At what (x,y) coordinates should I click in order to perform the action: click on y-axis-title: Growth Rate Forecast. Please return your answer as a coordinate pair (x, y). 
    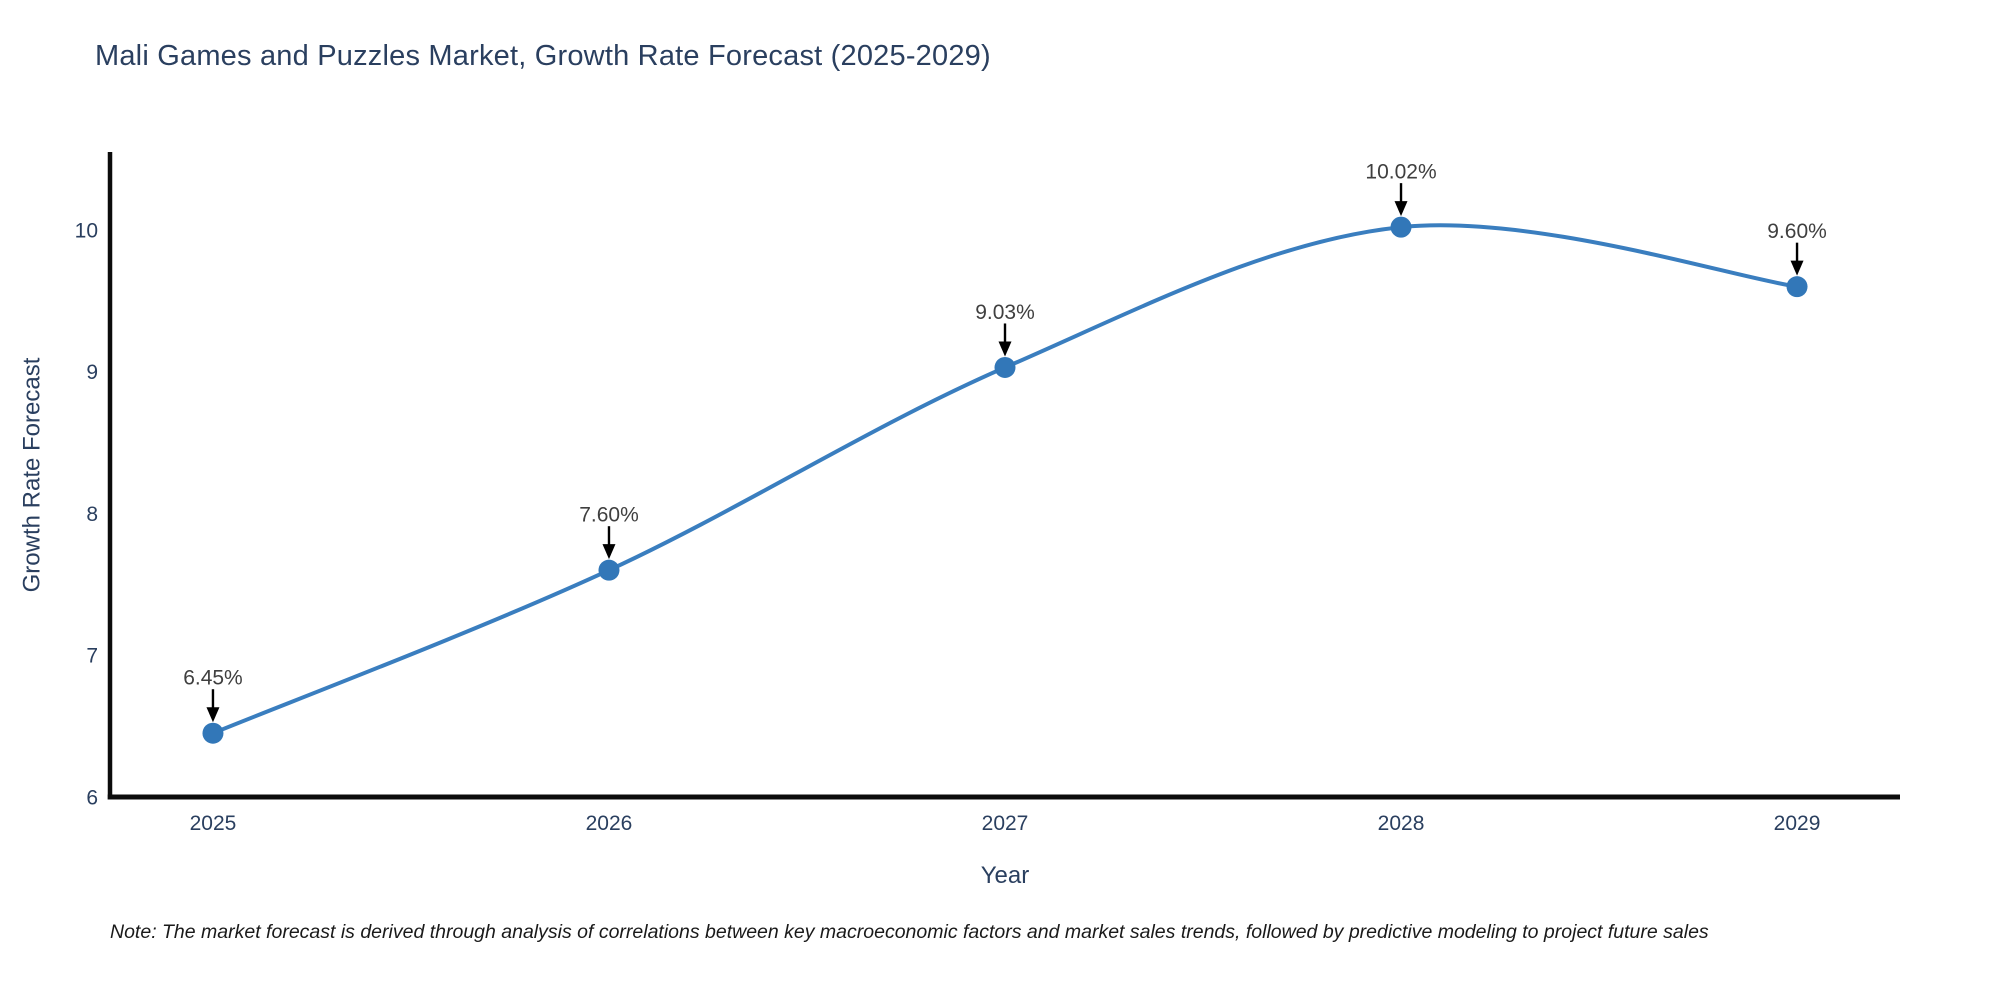
    Looking at the image, I should click on (31, 474).